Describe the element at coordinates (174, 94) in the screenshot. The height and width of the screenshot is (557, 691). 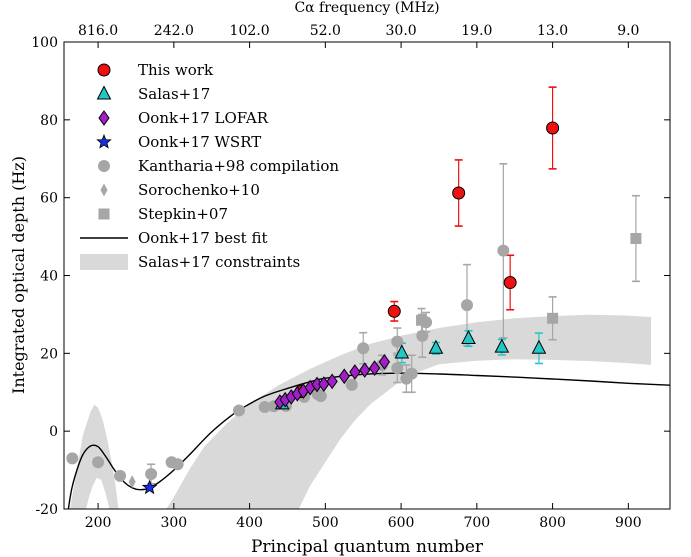
I see `legend-label-salas-17: Salas+17` at that location.